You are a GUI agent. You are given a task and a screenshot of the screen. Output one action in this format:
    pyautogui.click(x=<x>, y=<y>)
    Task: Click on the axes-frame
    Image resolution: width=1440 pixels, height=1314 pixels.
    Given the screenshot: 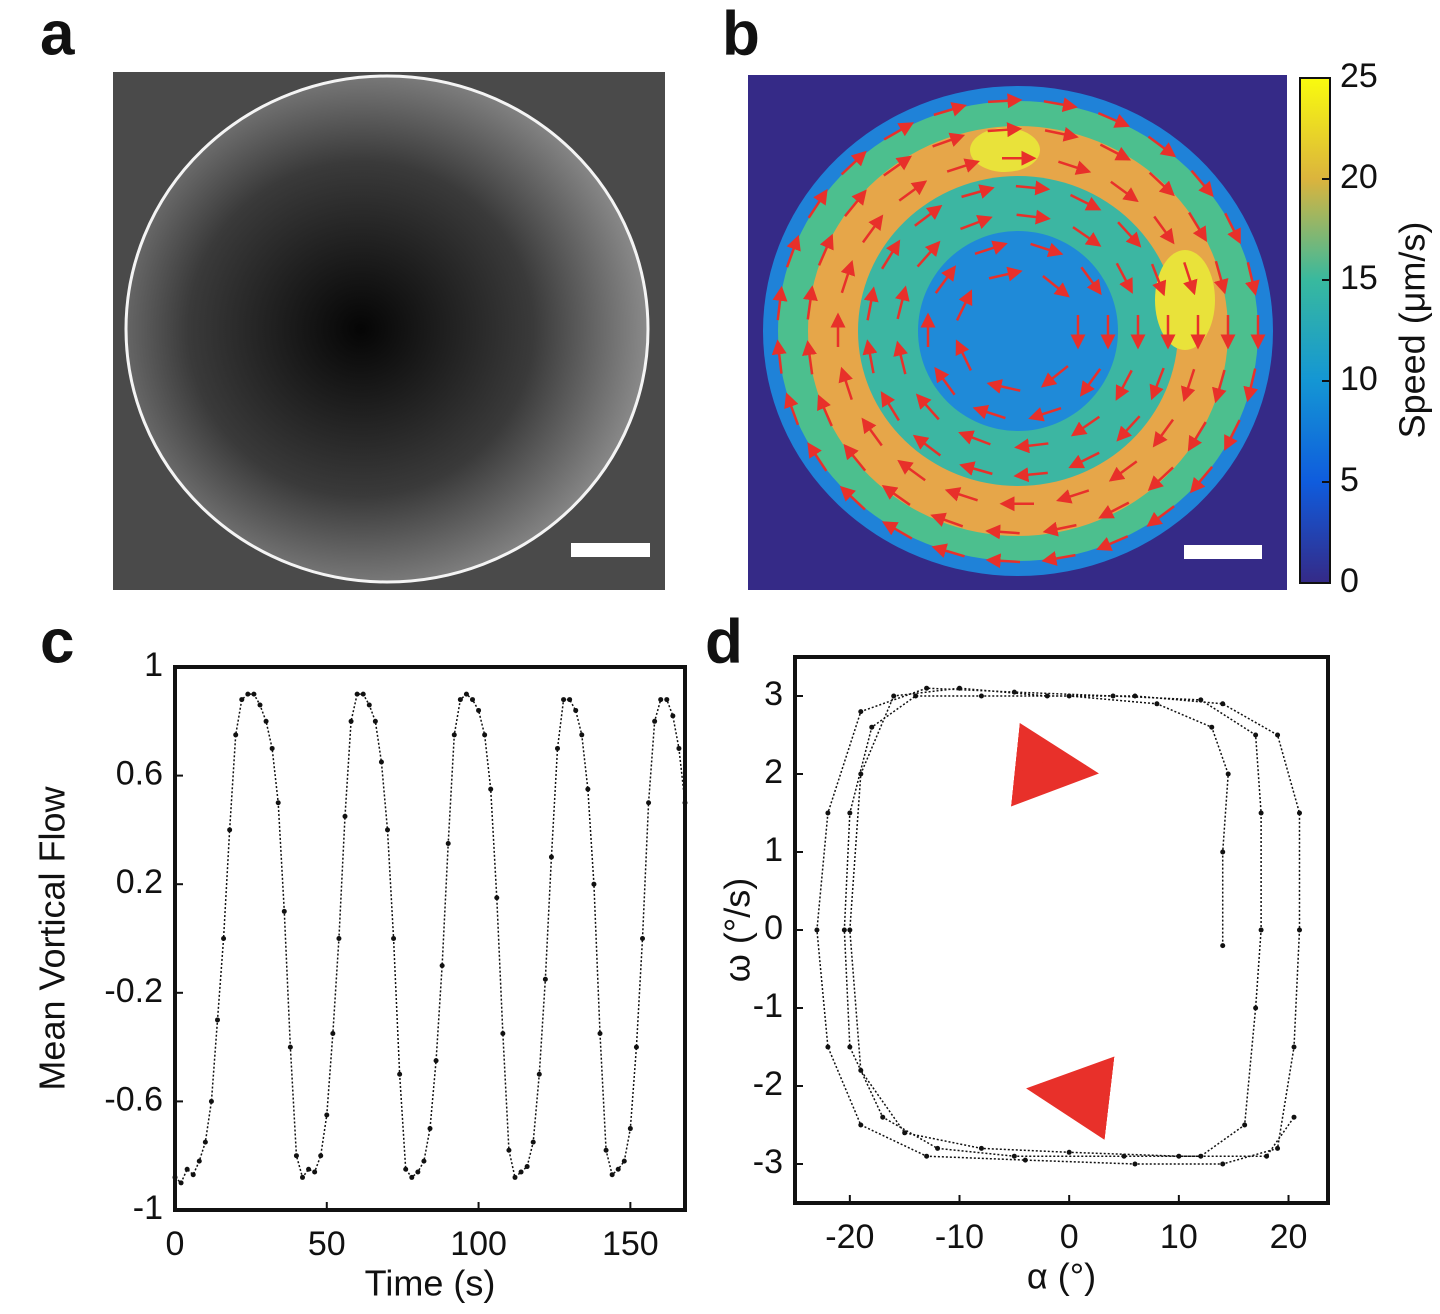 What is the action you would take?
    pyautogui.click(x=430, y=938)
    